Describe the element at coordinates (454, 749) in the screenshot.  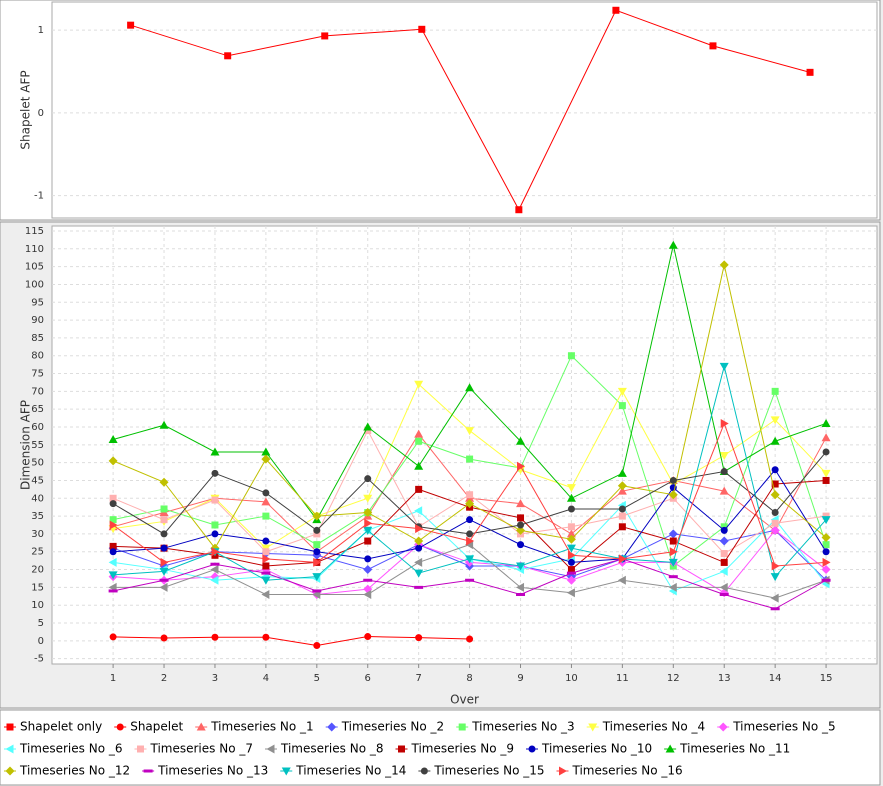
I see `legend-item: Timeseries No _9` at that location.